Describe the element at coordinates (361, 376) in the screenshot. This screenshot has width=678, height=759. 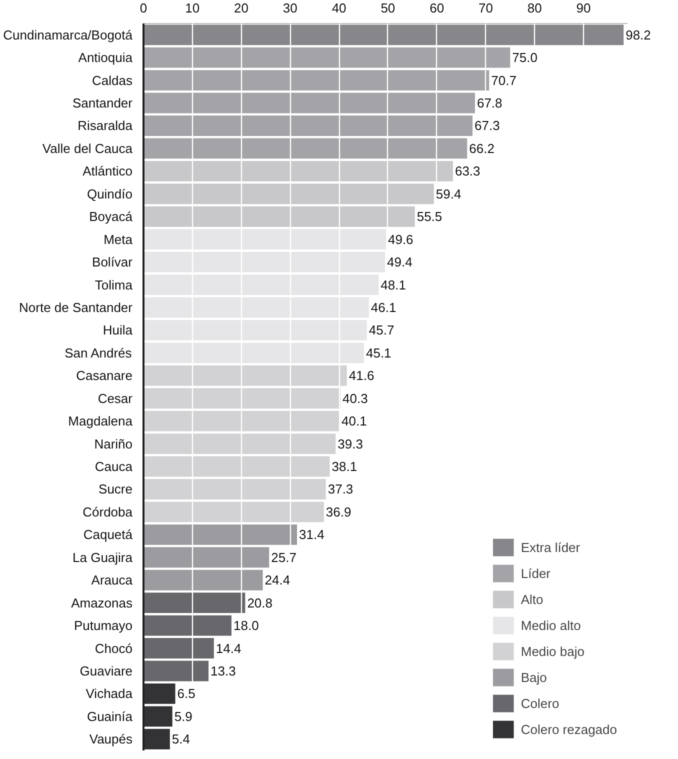
I see `text: 41.6` at that location.